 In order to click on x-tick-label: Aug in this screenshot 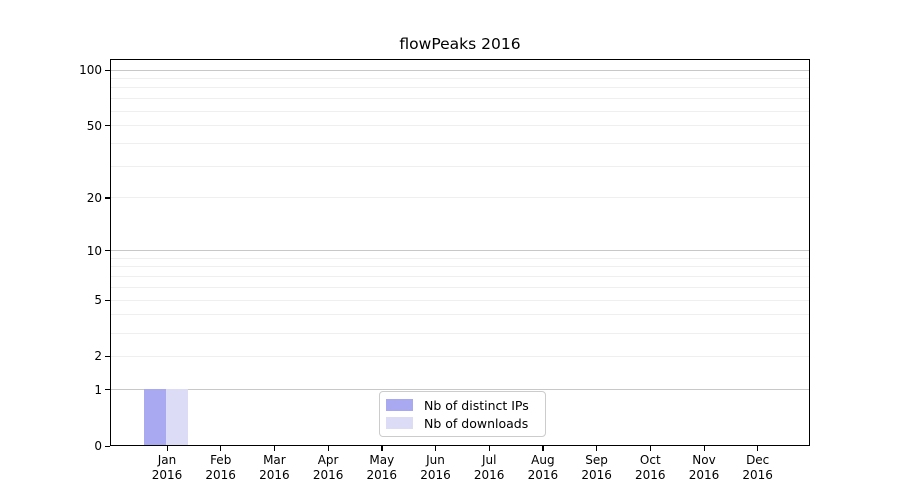, I will do `click(543, 460)`.